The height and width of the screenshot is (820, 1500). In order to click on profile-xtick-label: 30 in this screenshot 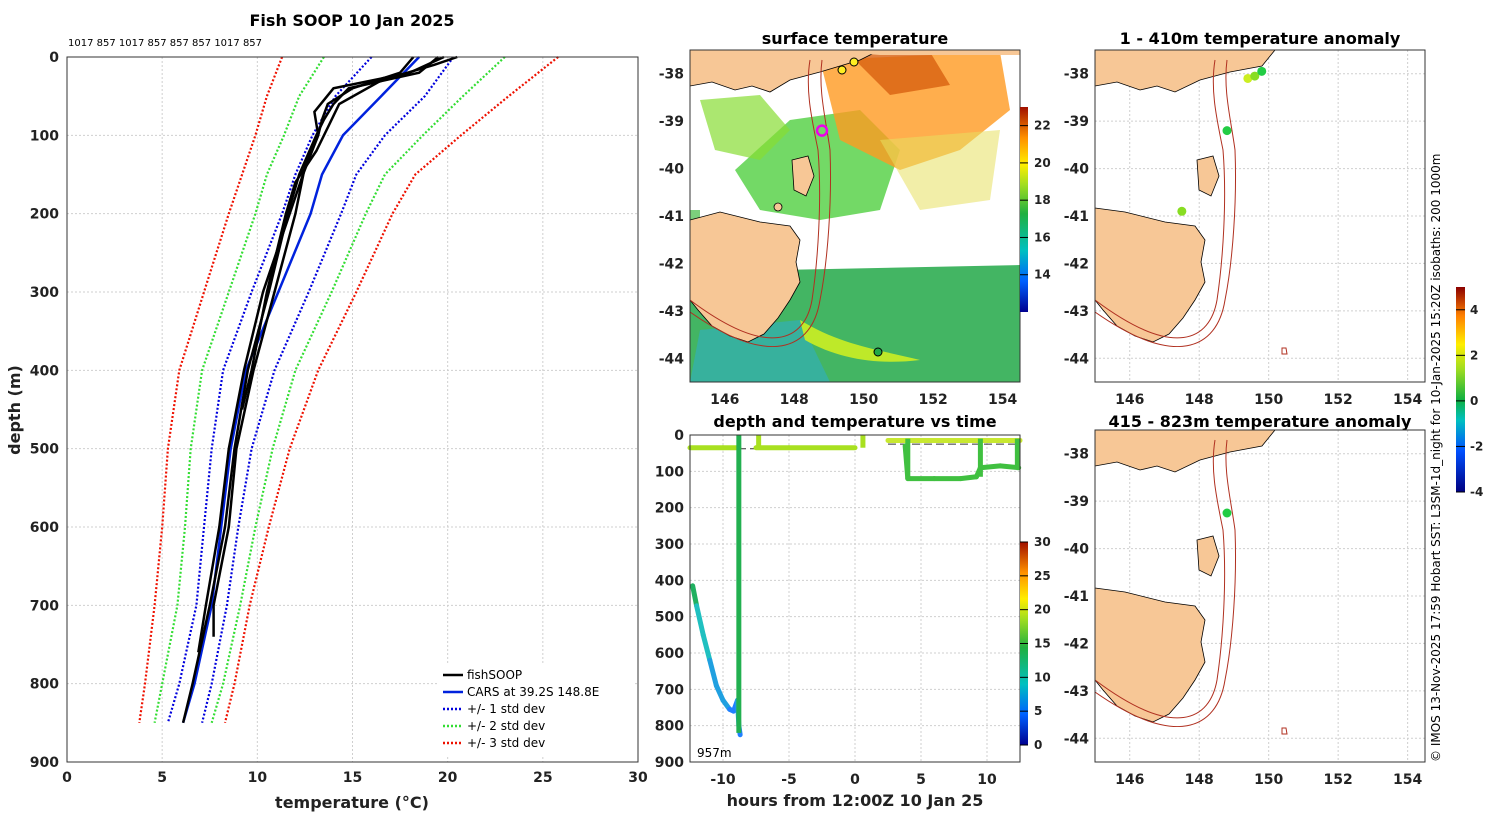, I will do `click(638, 778)`.